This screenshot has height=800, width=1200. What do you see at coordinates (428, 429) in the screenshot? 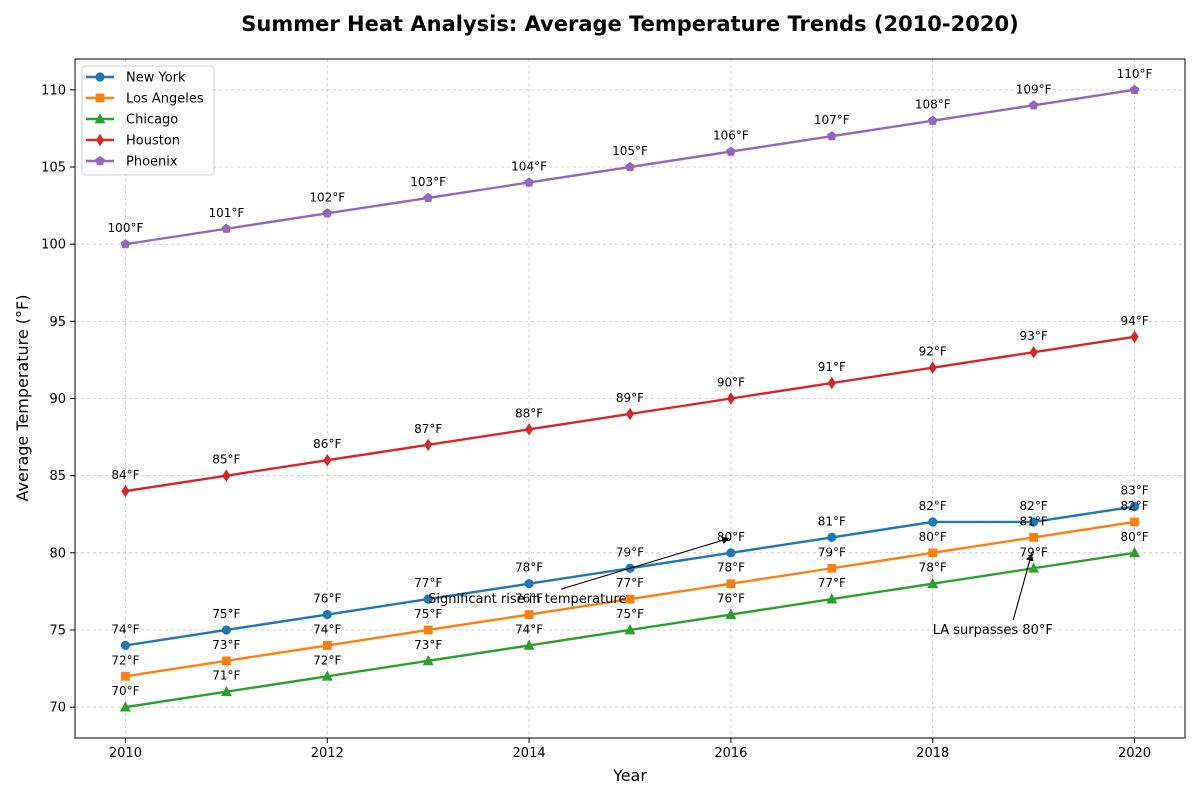
I see `data-label: 87°F` at bounding box center [428, 429].